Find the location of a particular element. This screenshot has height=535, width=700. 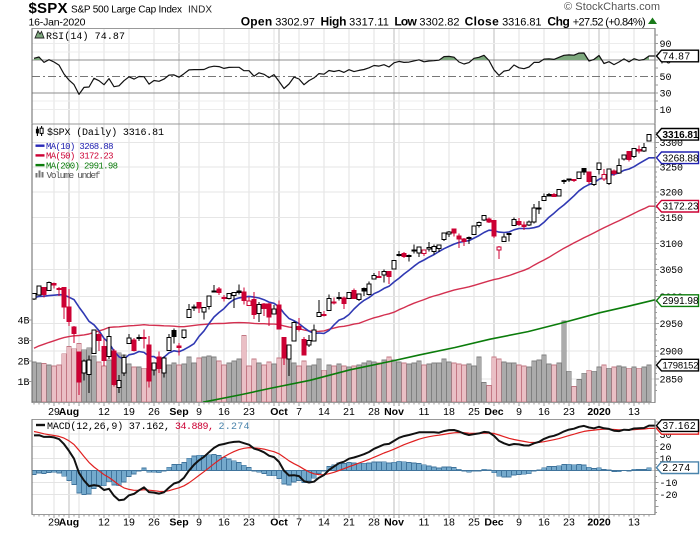

svg-text: 3250 is located at coordinates (672, 169).